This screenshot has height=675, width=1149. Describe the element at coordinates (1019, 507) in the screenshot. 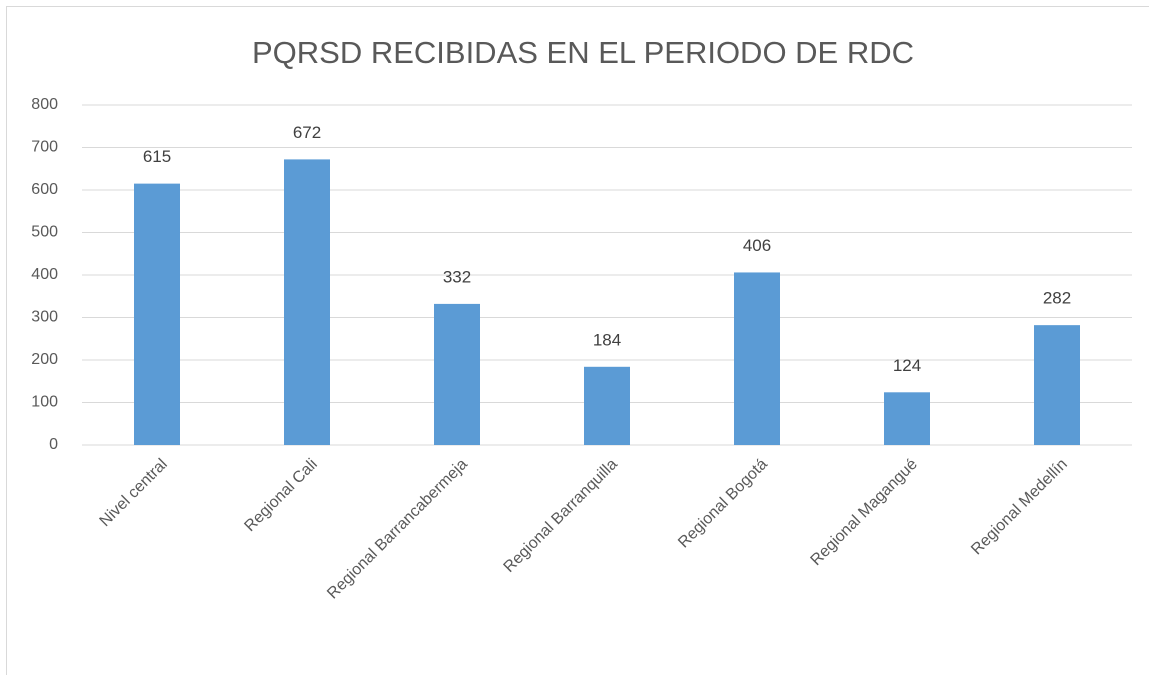

I see `x-tick-label: Regional Medellín` at that location.